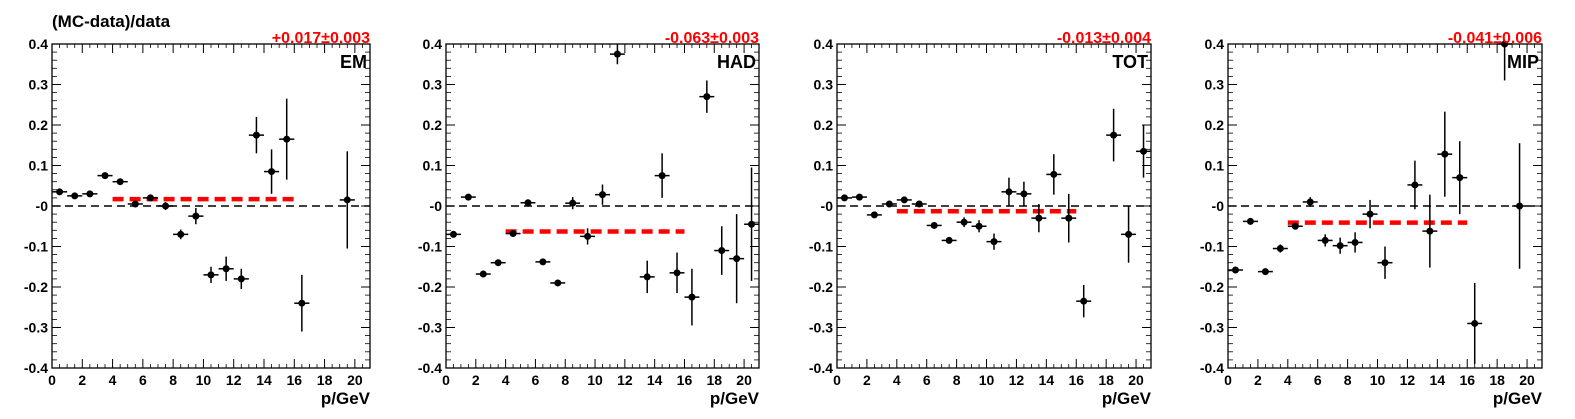 The height and width of the screenshot is (419, 1575). I want to click on x-tick-label: 14, so click(264, 380).